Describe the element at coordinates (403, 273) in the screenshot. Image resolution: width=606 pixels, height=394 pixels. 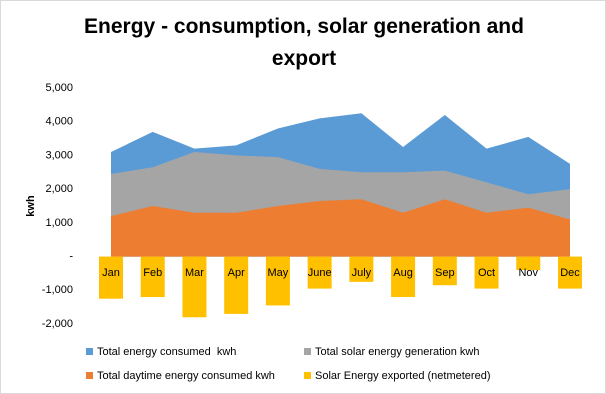
I see `x-tick-label: Aug` at that location.